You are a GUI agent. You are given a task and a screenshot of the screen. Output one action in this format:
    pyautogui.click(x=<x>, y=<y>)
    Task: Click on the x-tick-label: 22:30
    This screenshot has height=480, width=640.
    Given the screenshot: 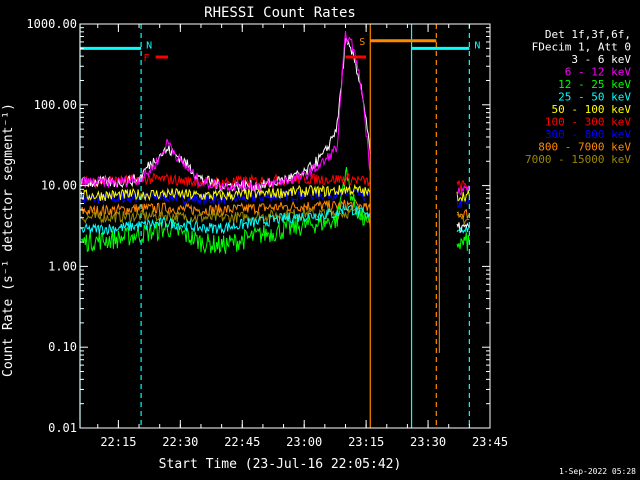 What is the action you would take?
    pyautogui.click(x=180, y=442)
    